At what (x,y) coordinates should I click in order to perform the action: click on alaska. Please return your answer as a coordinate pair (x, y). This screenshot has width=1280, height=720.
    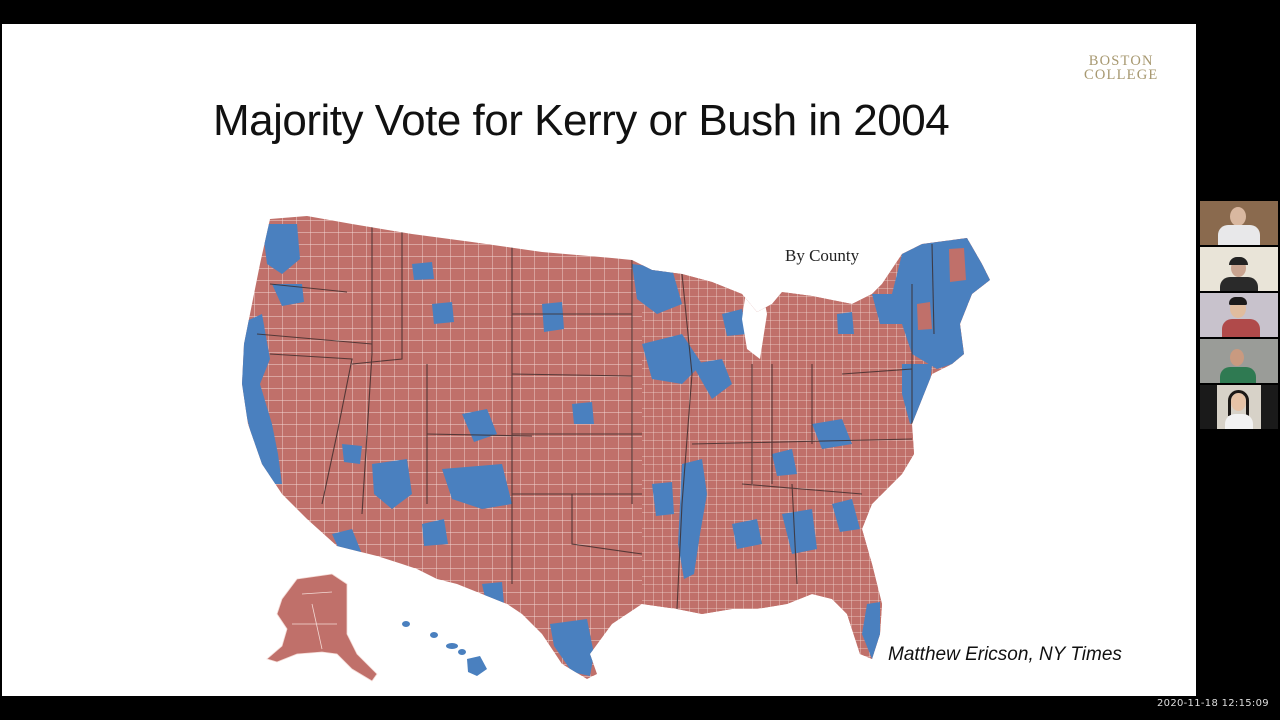
    Looking at the image, I should click on (322, 627).